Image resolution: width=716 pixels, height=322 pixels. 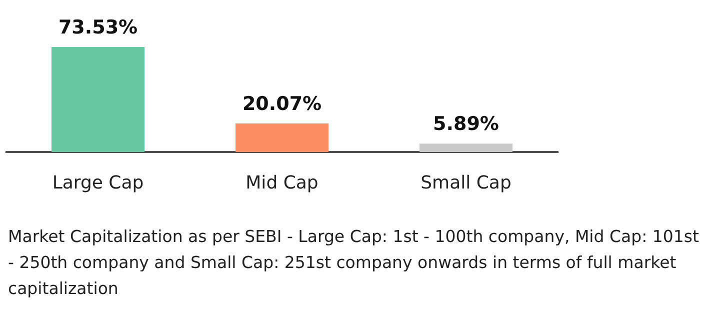 I want to click on x-tick-label: Small Cap, so click(x=466, y=183).